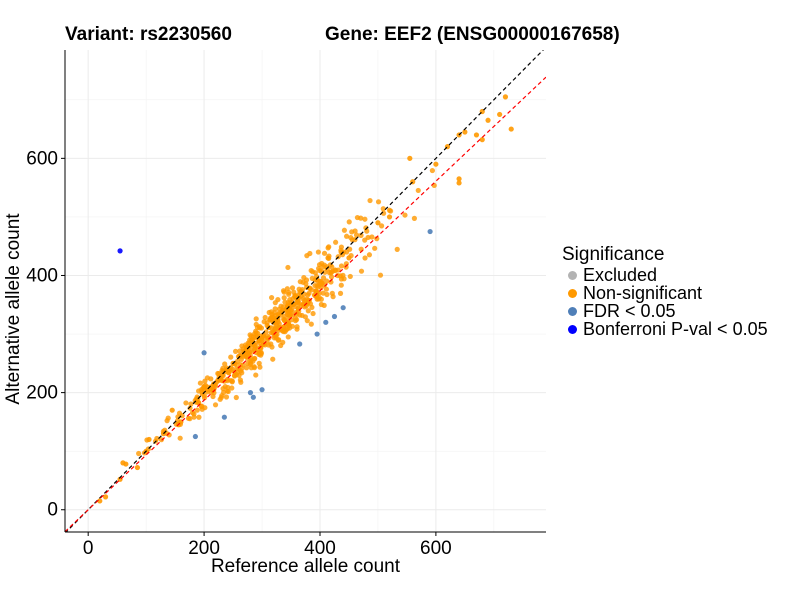 The height and width of the screenshot is (600, 800). I want to click on gene-title: Gene: EEF2 (ENSG00000167658), so click(472, 34).